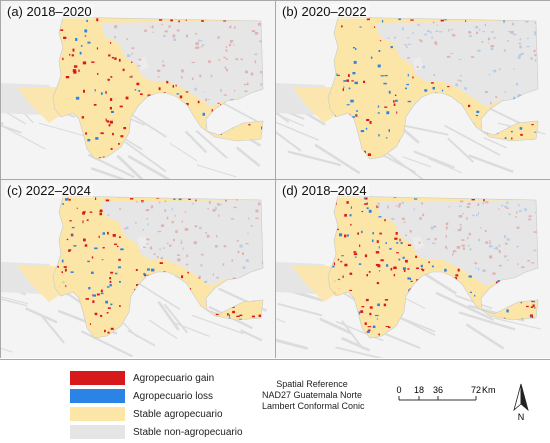 The width and height of the screenshot is (550, 443). I want to click on spatial-reference-datum: NAD27 Guatemala Norte, so click(312, 395).